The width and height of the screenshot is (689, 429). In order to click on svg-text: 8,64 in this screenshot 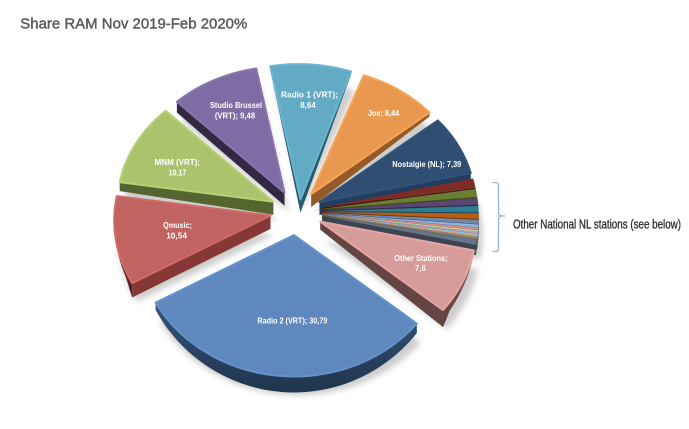, I will do `click(308, 105)`.